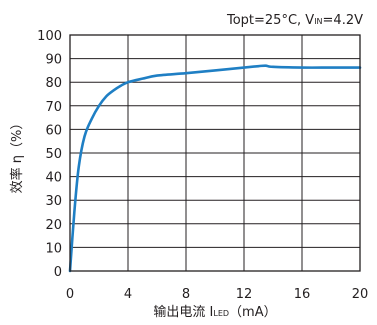 Image resolution: width=377 pixels, height=325 pixels. Describe the element at coordinates (58, 272) in the screenshot. I see `y-tick-label: 0` at that location.